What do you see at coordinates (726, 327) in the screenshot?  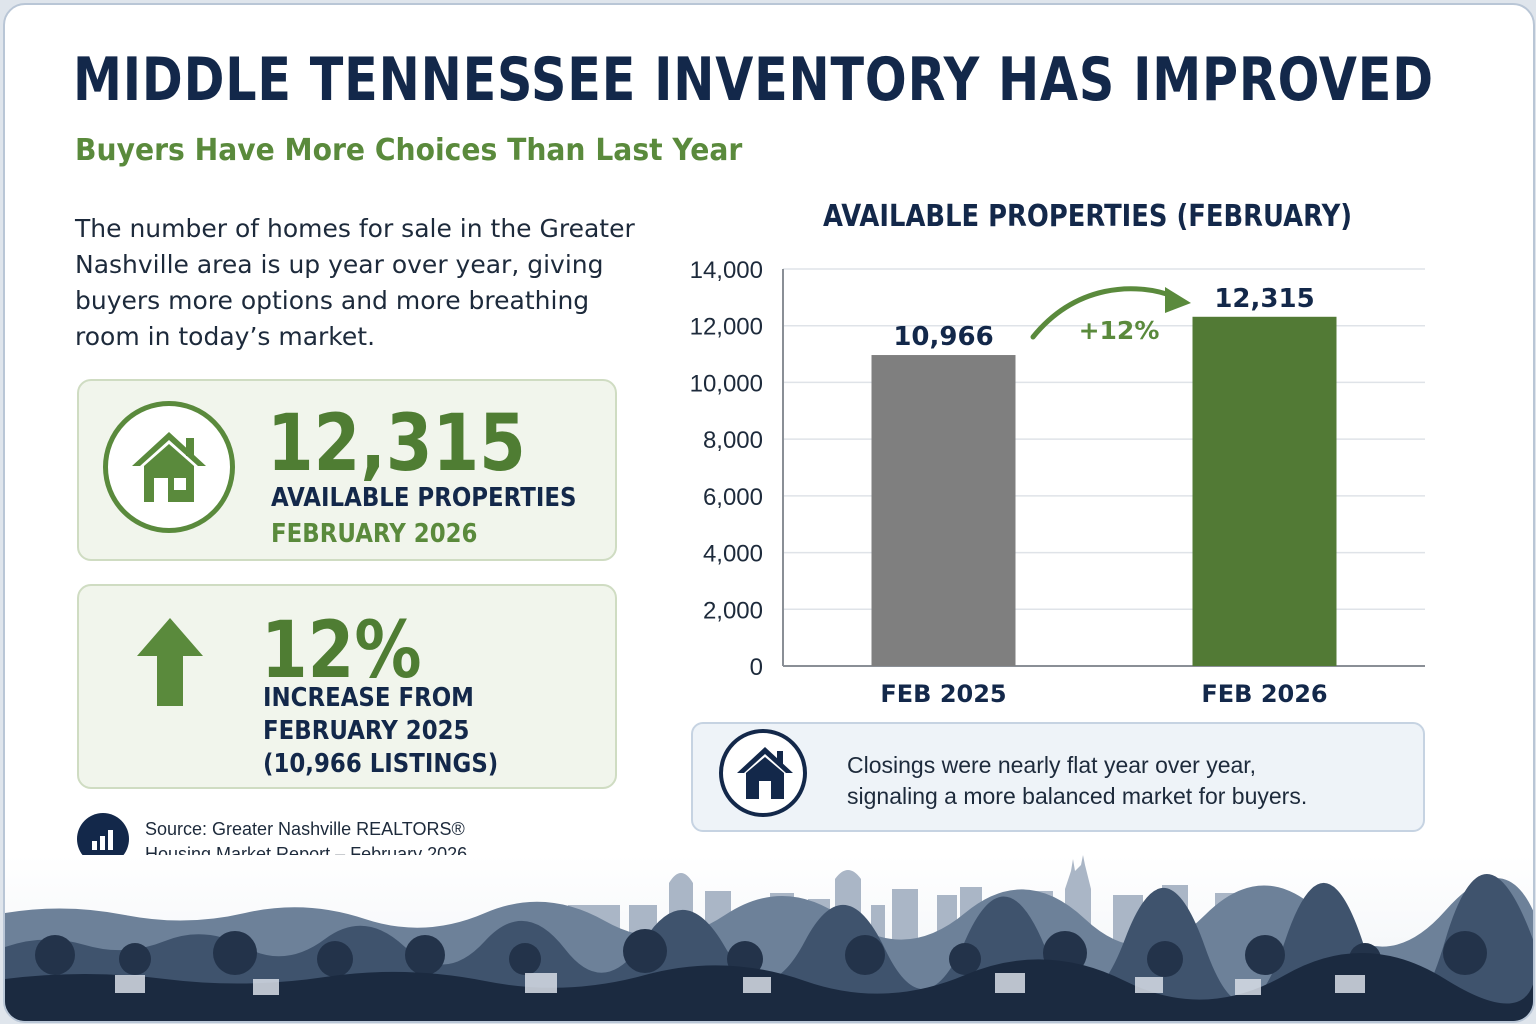 I see `y-tick-label: 12,000` at bounding box center [726, 327].